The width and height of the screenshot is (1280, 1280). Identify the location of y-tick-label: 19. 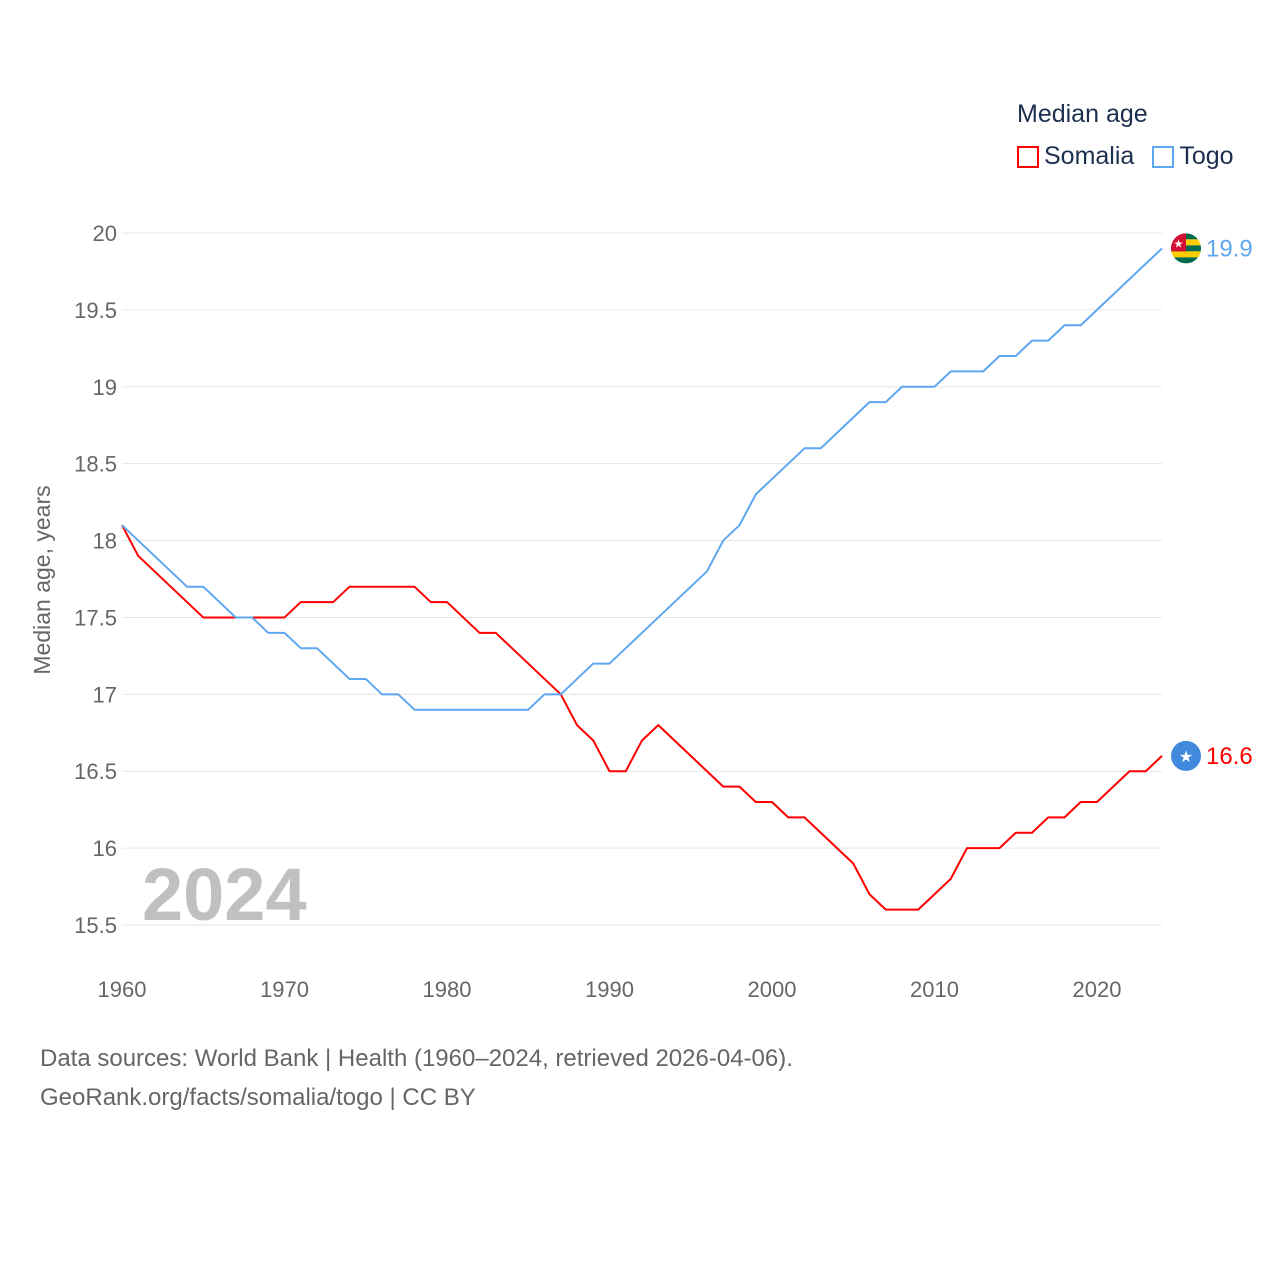
(105, 387).